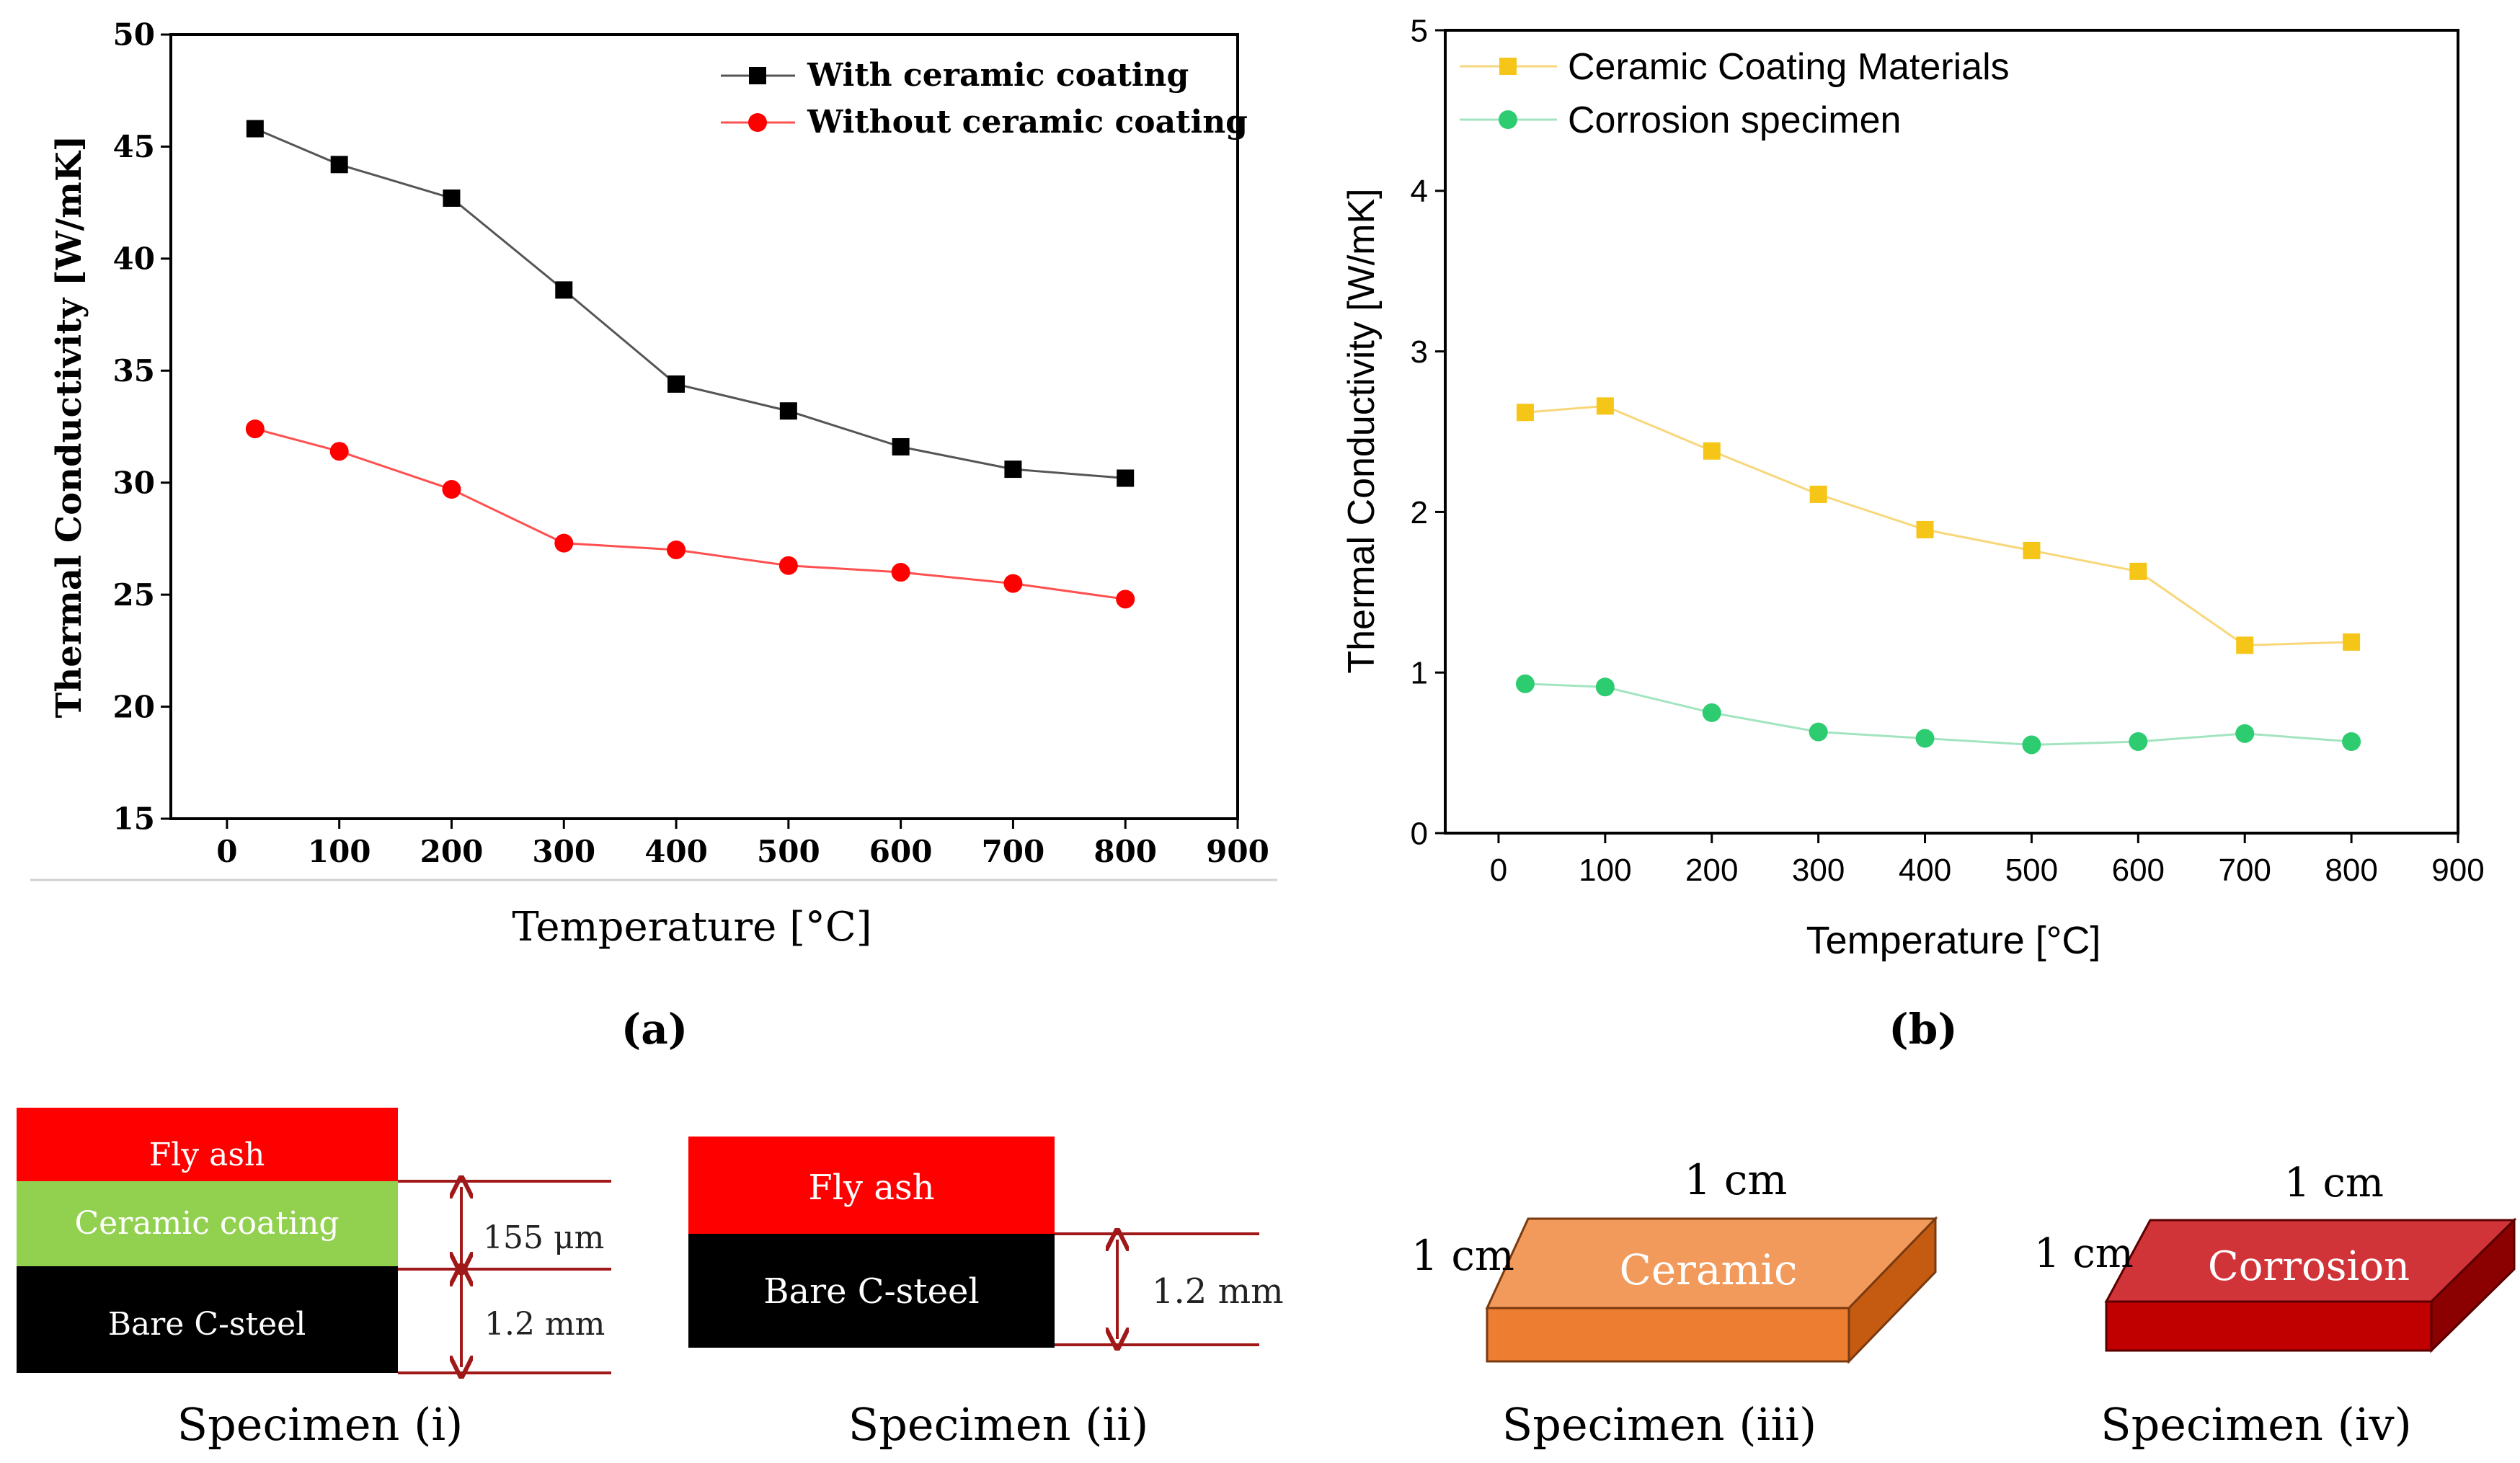 Image resolution: width=2520 pixels, height=1463 pixels. Describe the element at coordinates (690, 513) in the screenshot. I see `chart-a-series-2-line` at that location.